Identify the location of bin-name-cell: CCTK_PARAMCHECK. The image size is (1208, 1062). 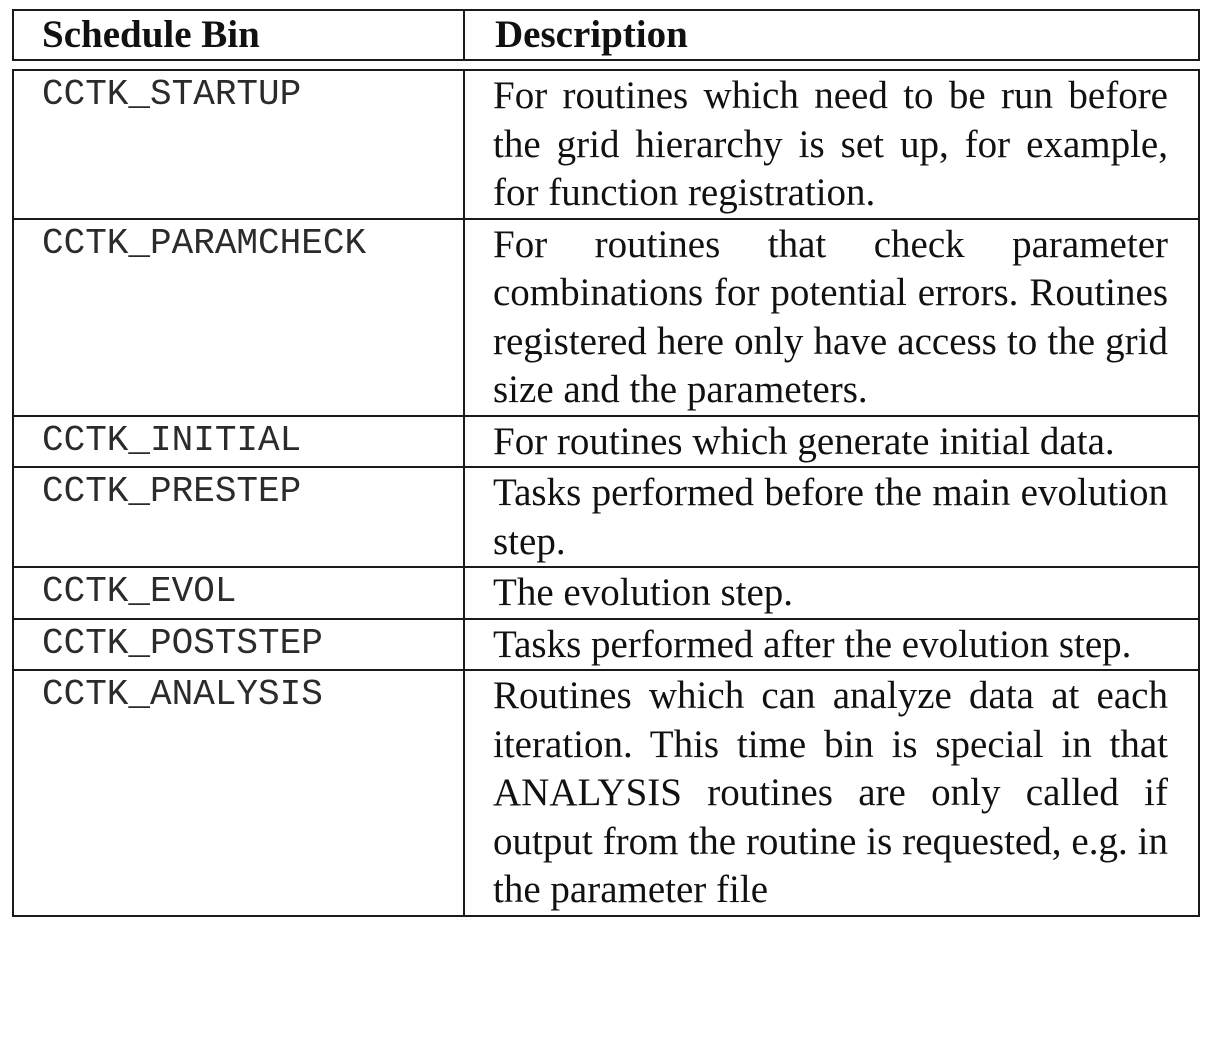
(238, 317).